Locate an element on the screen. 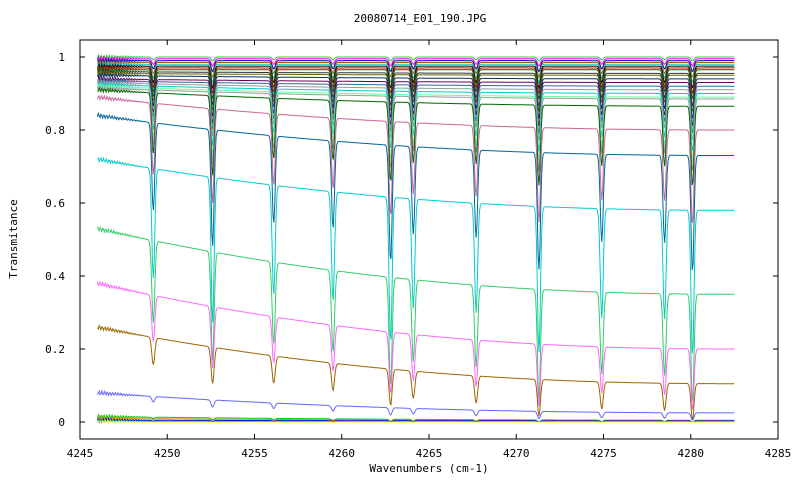 The height and width of the screenshot is (480, 800). x-tick-label: 4250 is located at coordinates (167, 453).